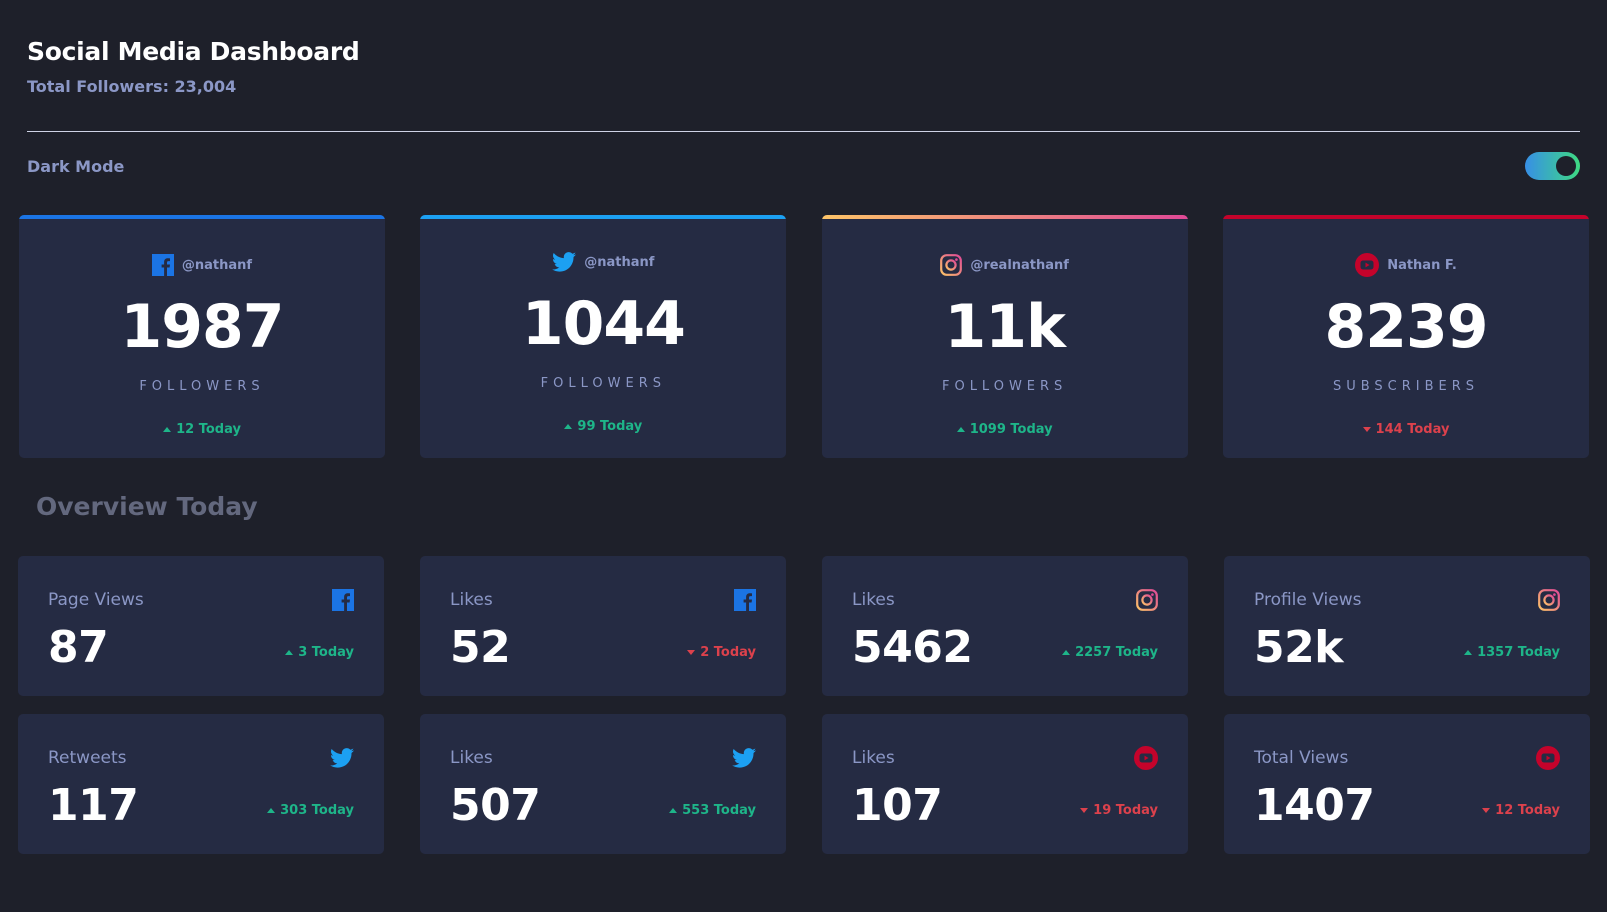 The width and height of the screenshot is (1607, 912). I want to click on overview-tile-youtube-total-views: Total Views 1407 12 Today, so click(1407, 784).